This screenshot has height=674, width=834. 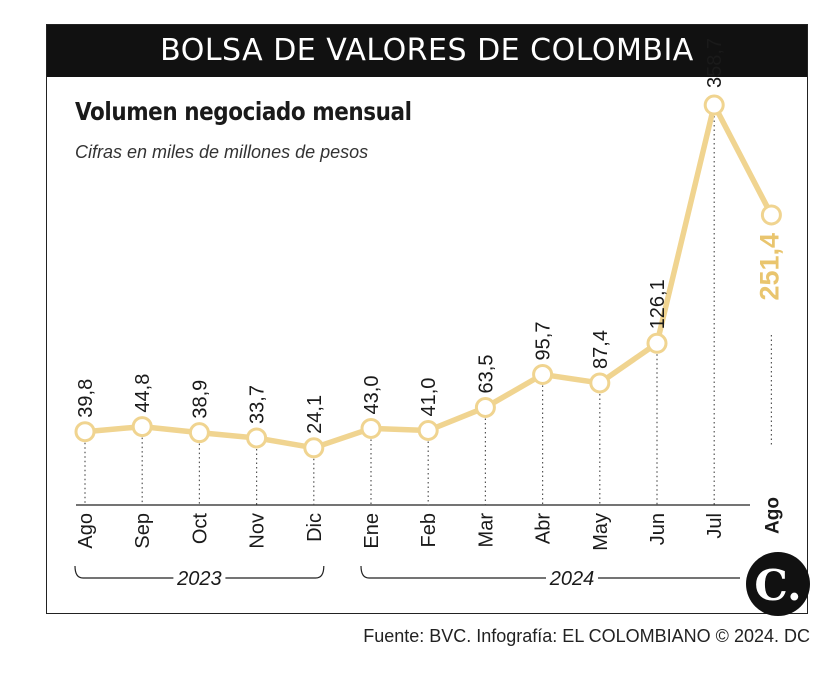 What do you see at coordinates (769, 267) in the screenshot?
I see `highlight-value-label: 251,4` at bounding box center [769, 267].